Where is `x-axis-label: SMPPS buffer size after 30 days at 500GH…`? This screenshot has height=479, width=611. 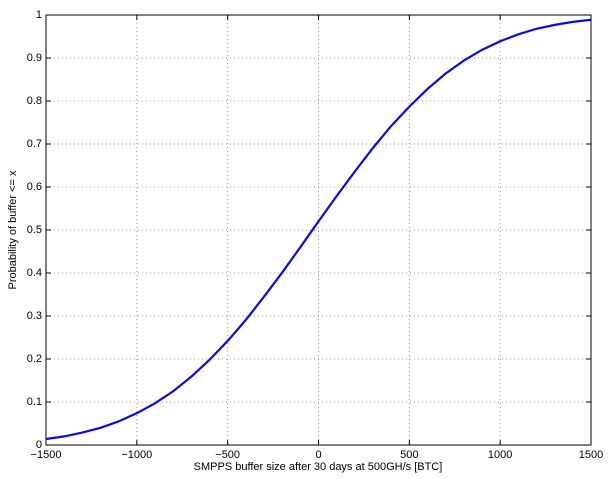 x-axis-label: SMPPS buffer size after 30 days at 500GH… is located at coordinates (318, 467).